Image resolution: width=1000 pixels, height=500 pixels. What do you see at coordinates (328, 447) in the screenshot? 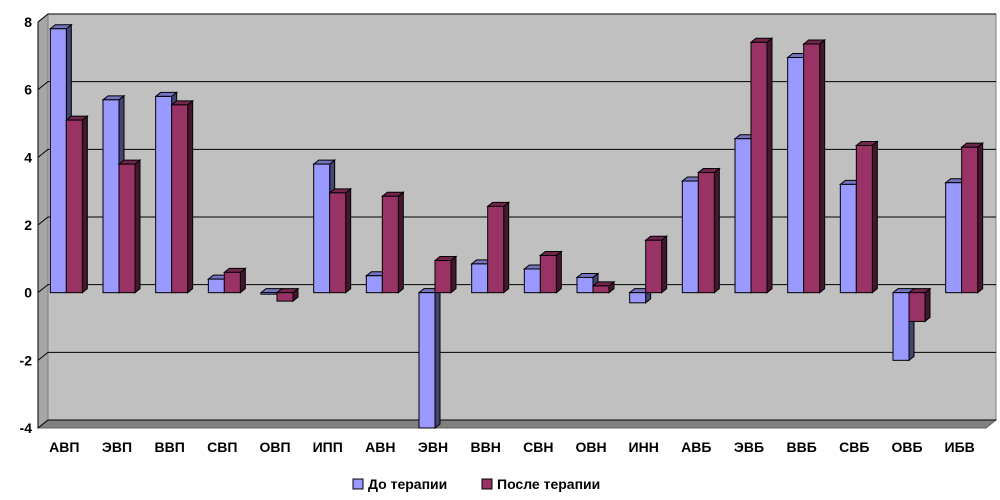
I see `x-tick-label: ИПП` at bounding box center [328, 447].